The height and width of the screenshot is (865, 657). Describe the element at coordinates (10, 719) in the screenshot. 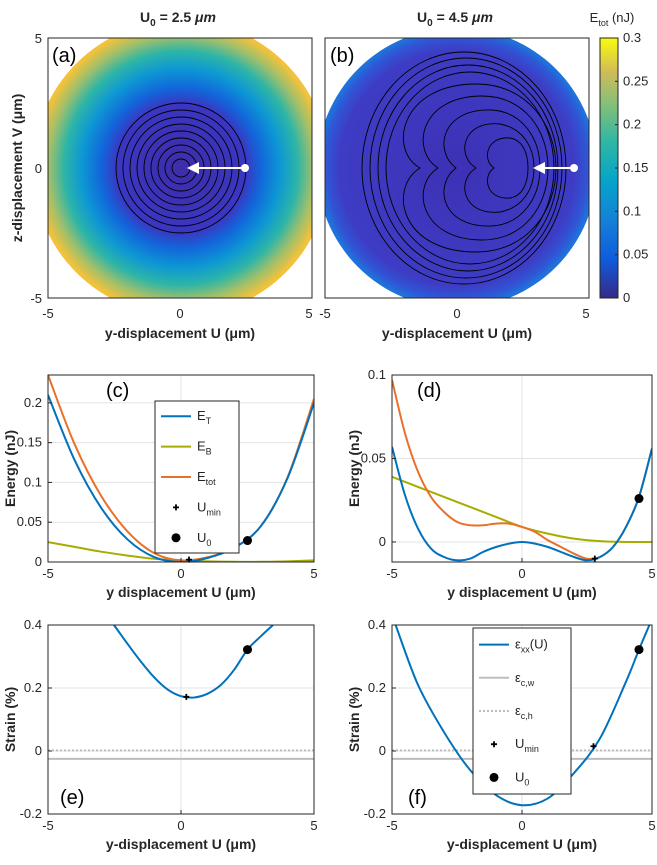

I see `ylabel: Strain (%)` at that location.